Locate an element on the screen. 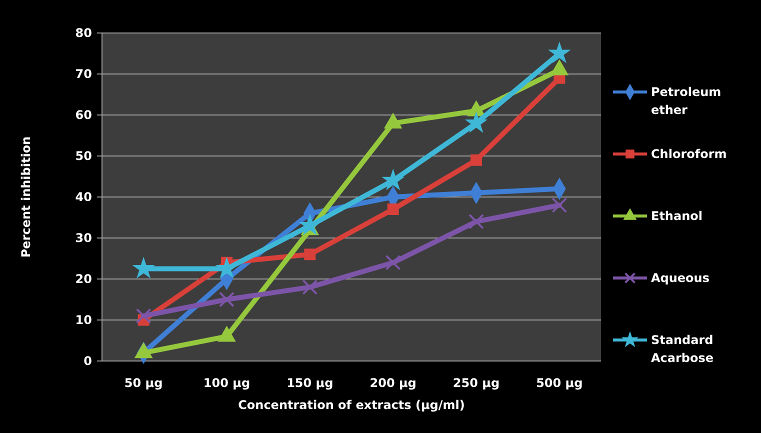  y-tick-label: 20 is located at coordinates (83, 279).